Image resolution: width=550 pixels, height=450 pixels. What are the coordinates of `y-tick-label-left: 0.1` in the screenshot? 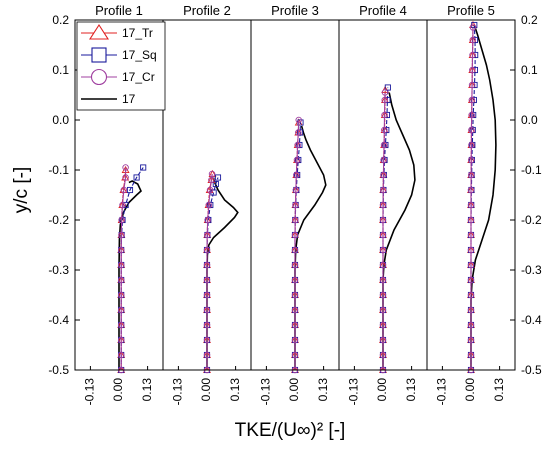 It's located at (60, 70).